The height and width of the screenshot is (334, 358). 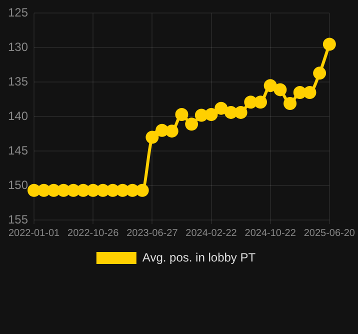 I want to click on y-tick-label: 145, so click(x=18, y=150).